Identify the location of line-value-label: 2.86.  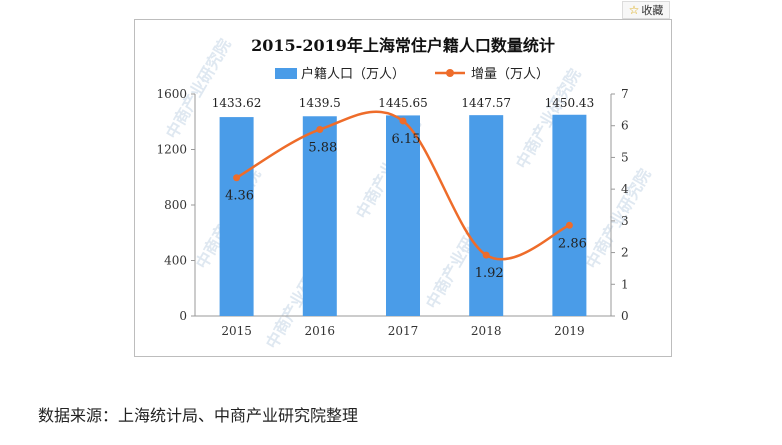
(572, 243).